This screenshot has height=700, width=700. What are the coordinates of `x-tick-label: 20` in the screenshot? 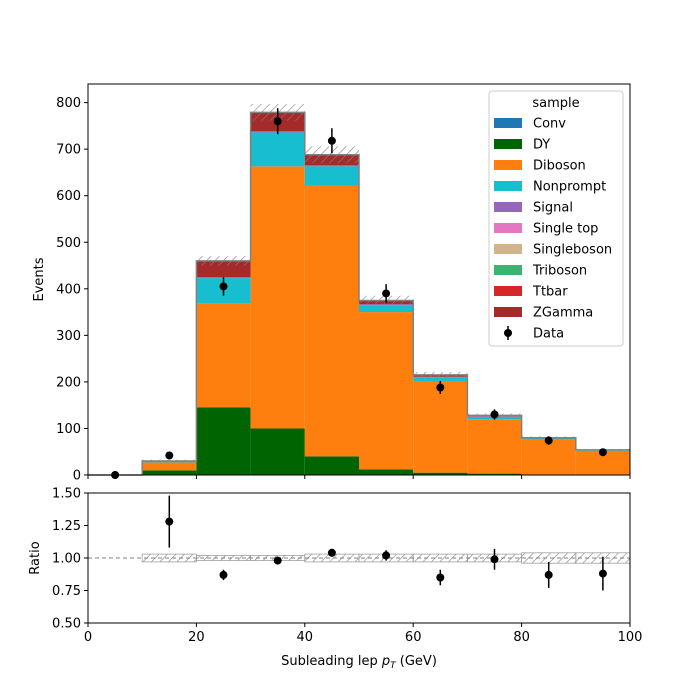 It's located at (196, 637).